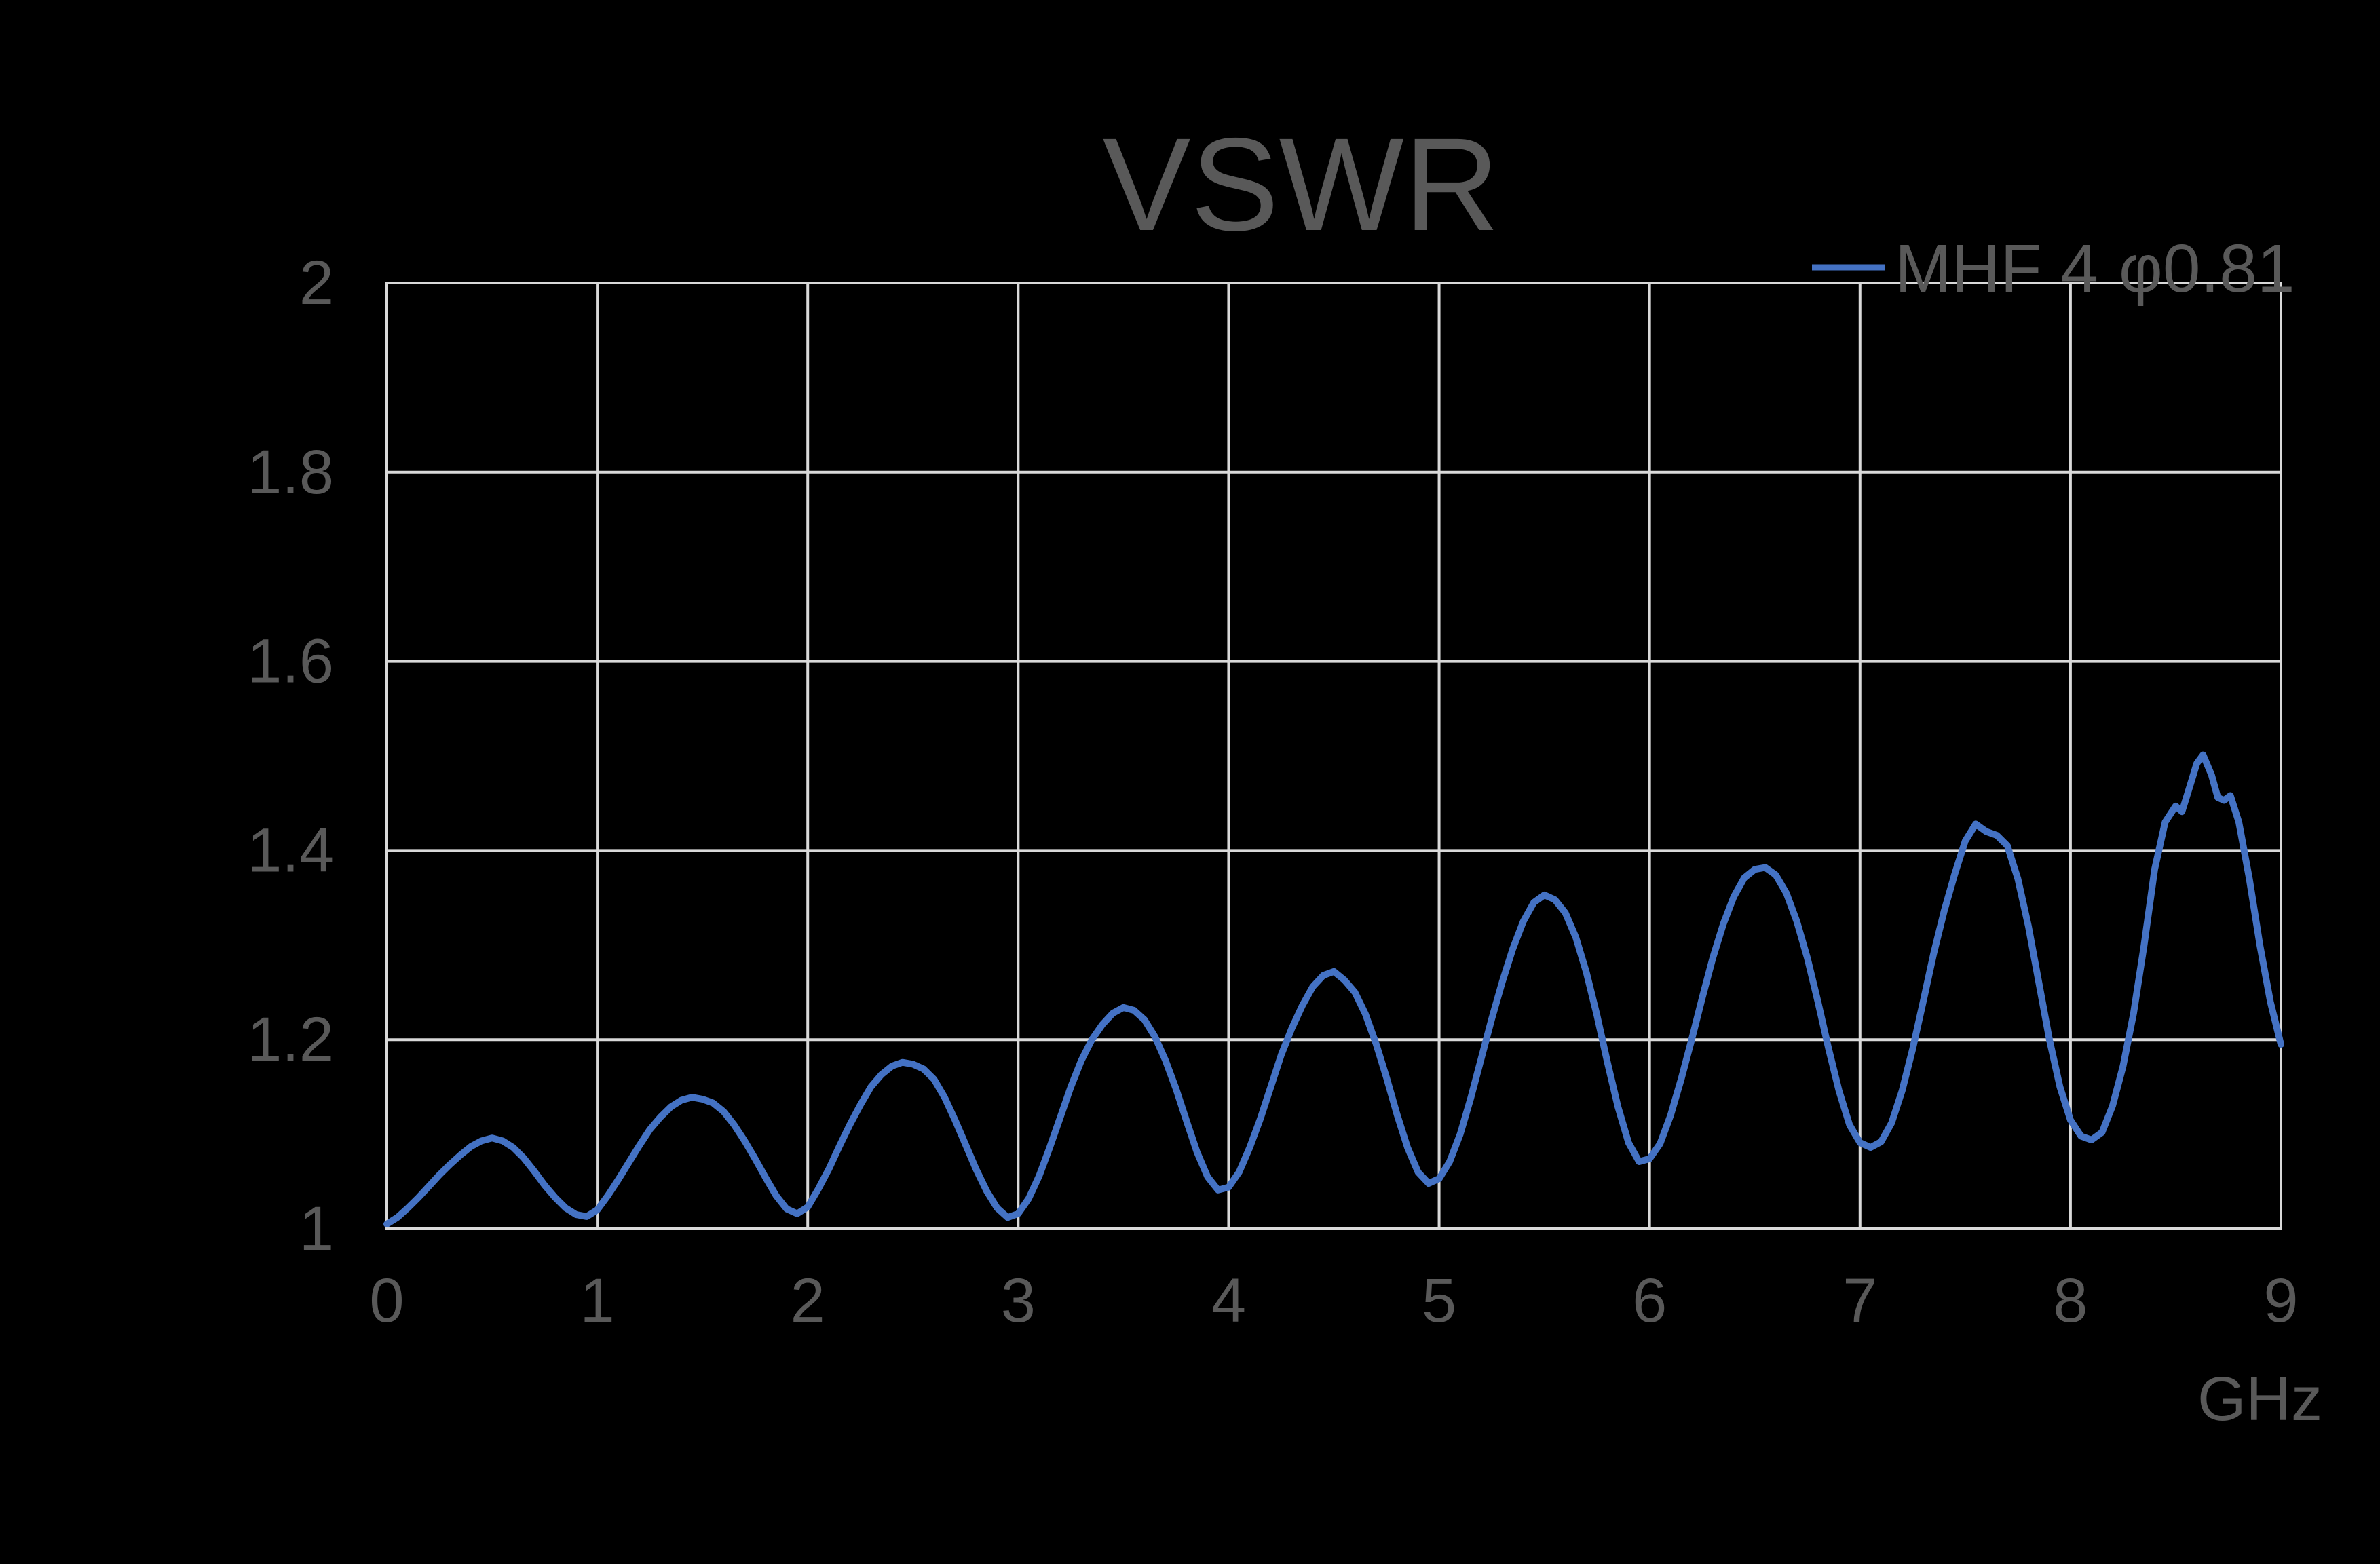 This screenshot has width=2380, height=1564. What do you see at coordinates (290, 661) in the screenshot?
I see `y-tick-label: 1.6` at bounding box center [290, 661].